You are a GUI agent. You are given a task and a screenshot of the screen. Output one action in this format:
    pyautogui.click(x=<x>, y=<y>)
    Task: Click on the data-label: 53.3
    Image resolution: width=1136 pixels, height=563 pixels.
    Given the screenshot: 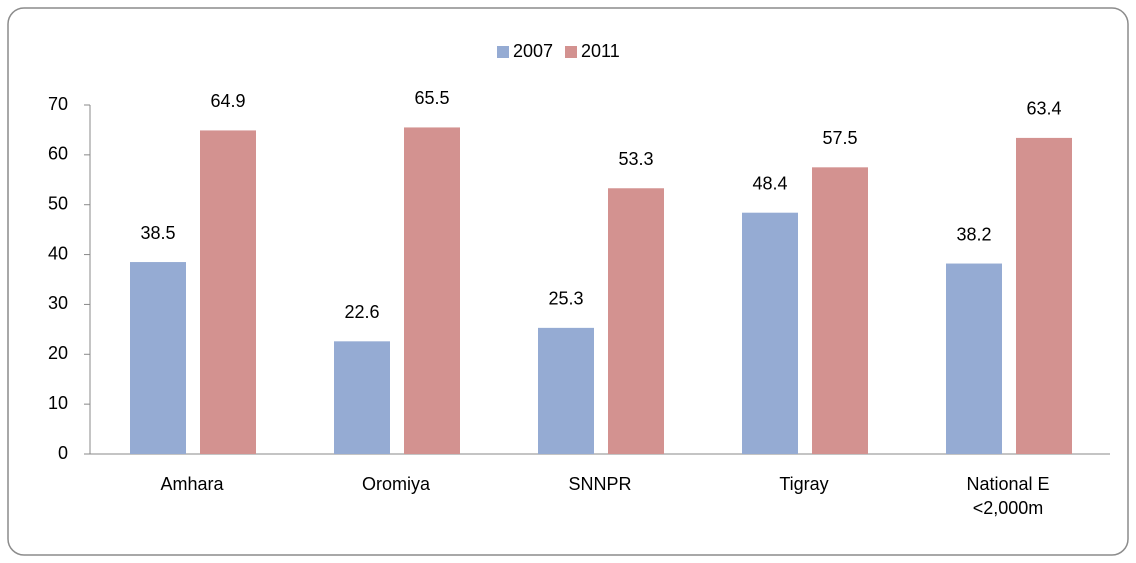 What is the action you would take?
    pyautogui.click(x=635, y=159)
    